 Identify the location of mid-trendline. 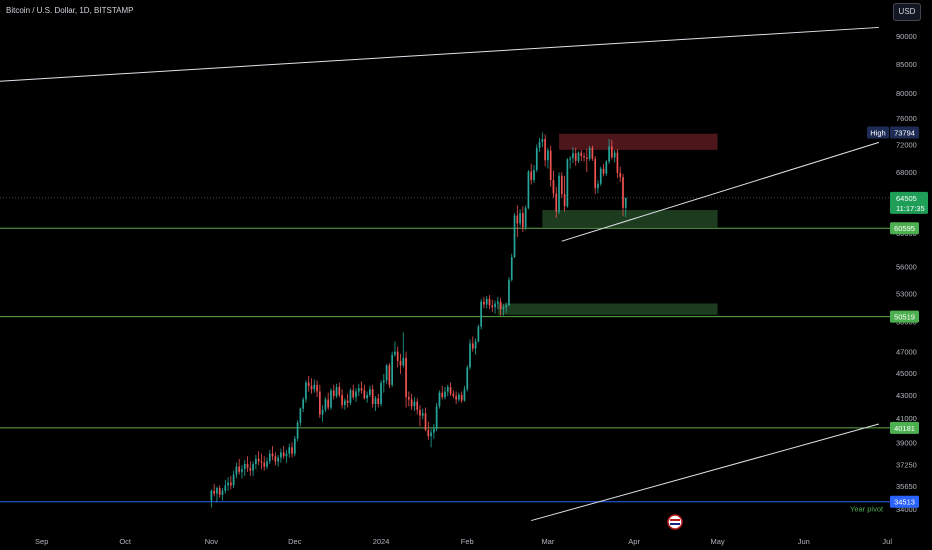
(720, 191).